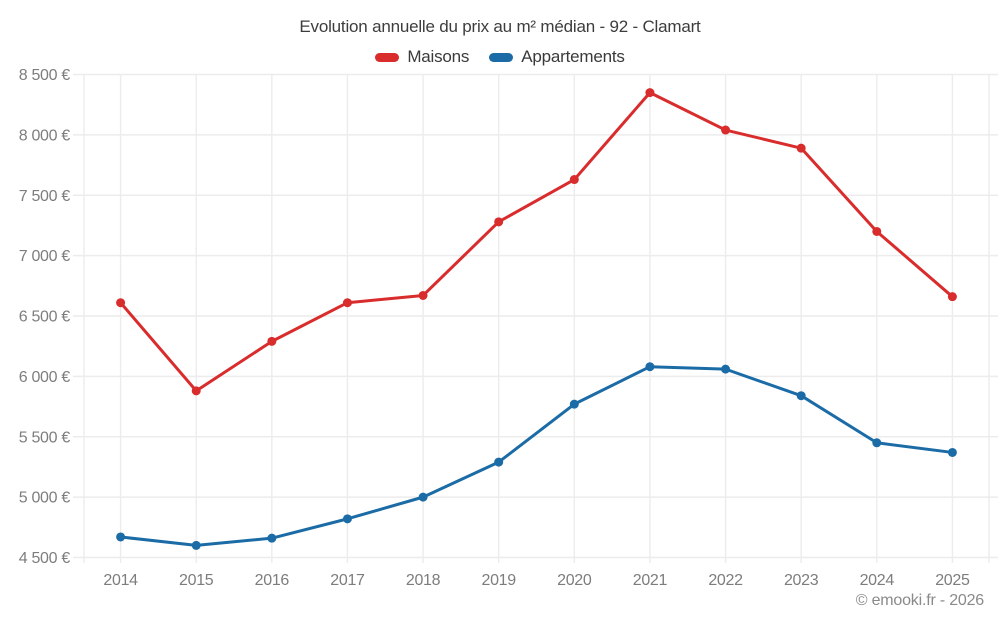 This screenshot has width=1000, height=625. I want to click on appartements-swatch-icon, so click(501, 57).